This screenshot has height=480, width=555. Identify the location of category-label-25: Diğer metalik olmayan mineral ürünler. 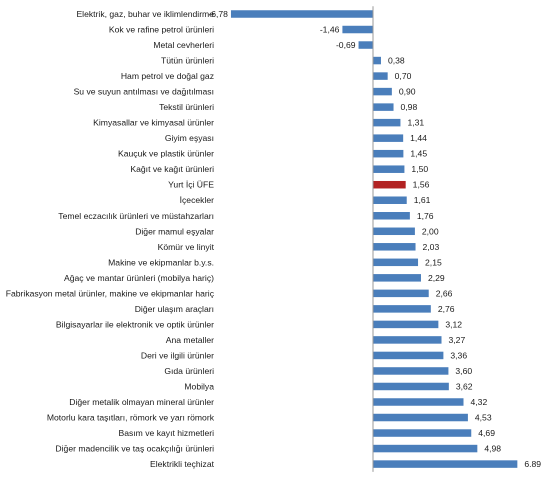
(141, 402).